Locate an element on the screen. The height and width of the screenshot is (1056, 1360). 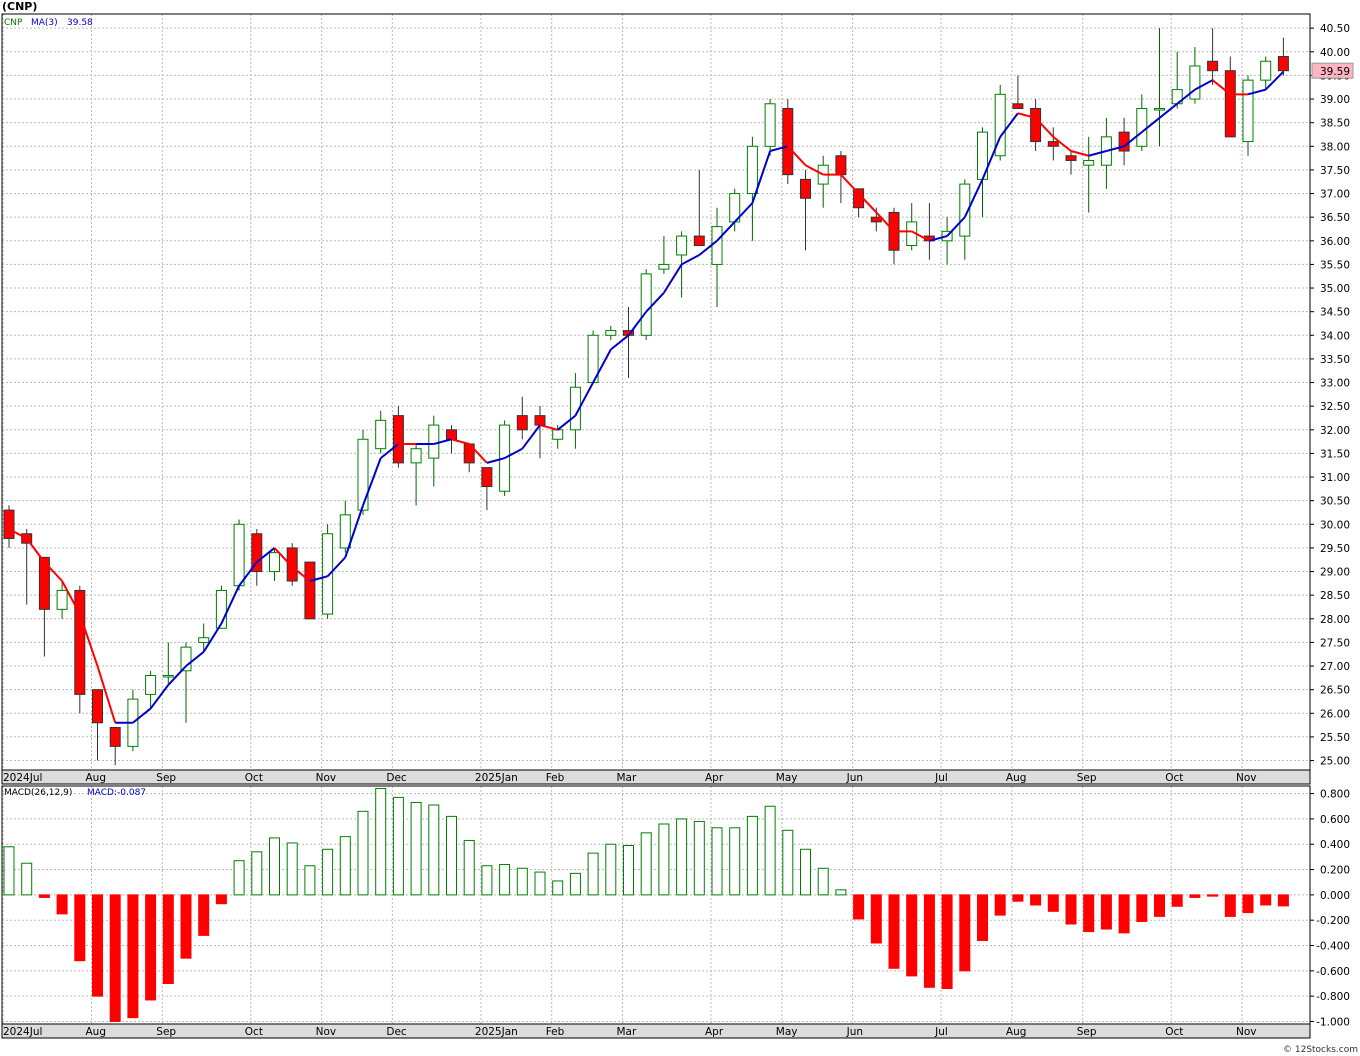
macd-date-label: Mar is located at coordinates (627, 1032).